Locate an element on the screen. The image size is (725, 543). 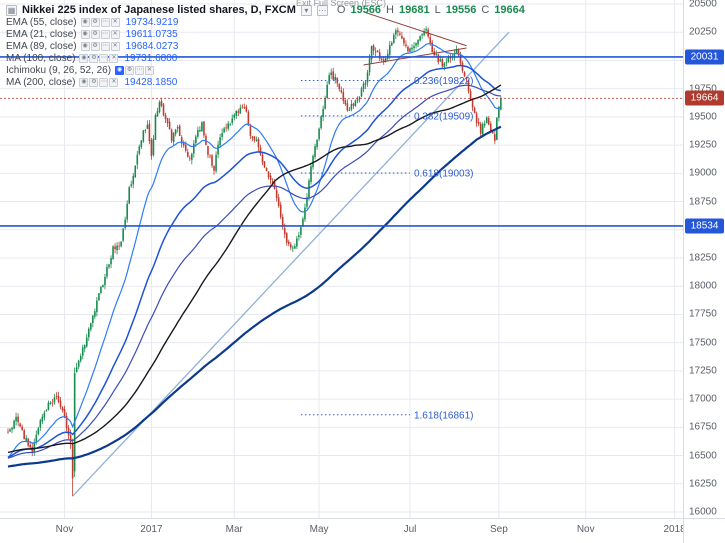
high-value: 19681 is located at coordinates (414, 10).